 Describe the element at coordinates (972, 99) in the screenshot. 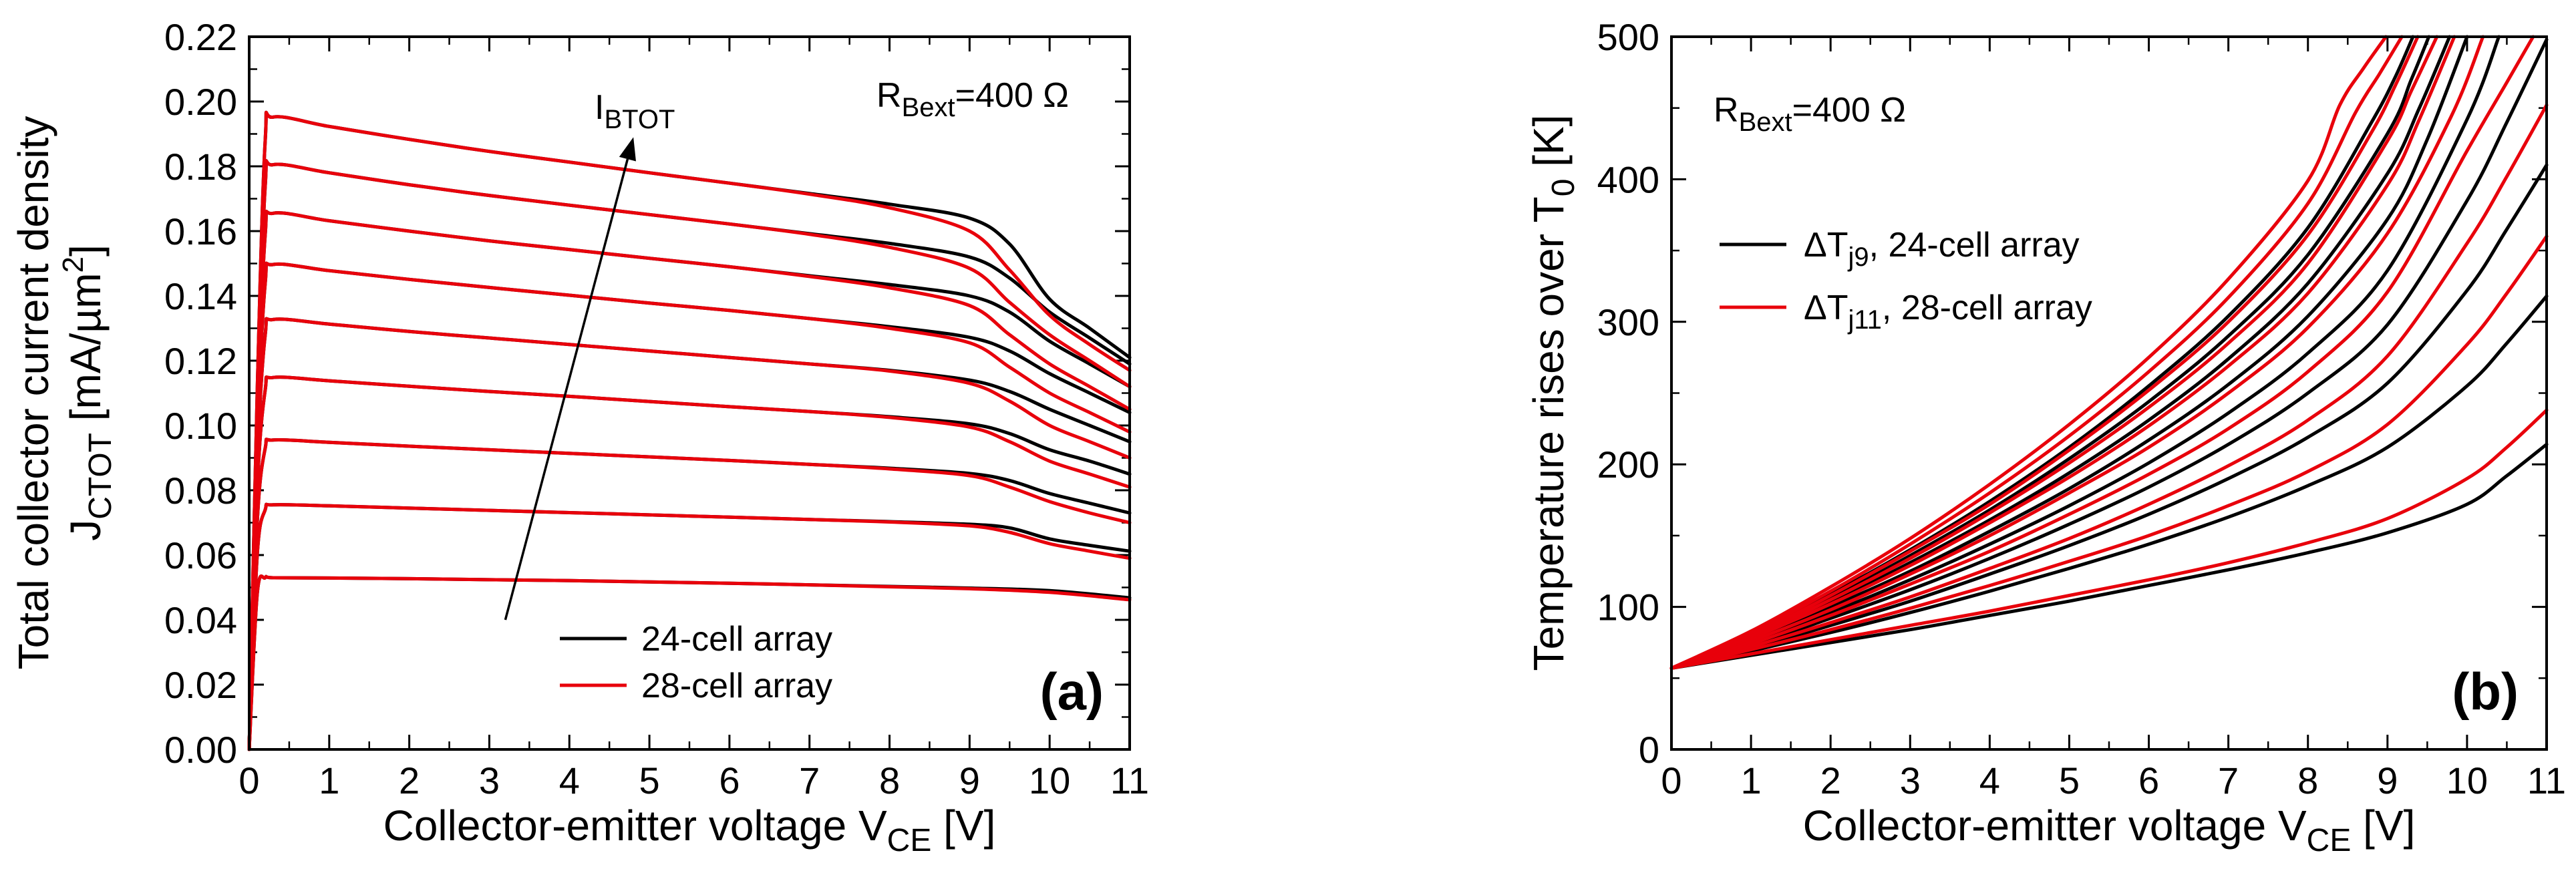

I see `panel-a-rbext-annotation: RBext=400 Ω` at that location.